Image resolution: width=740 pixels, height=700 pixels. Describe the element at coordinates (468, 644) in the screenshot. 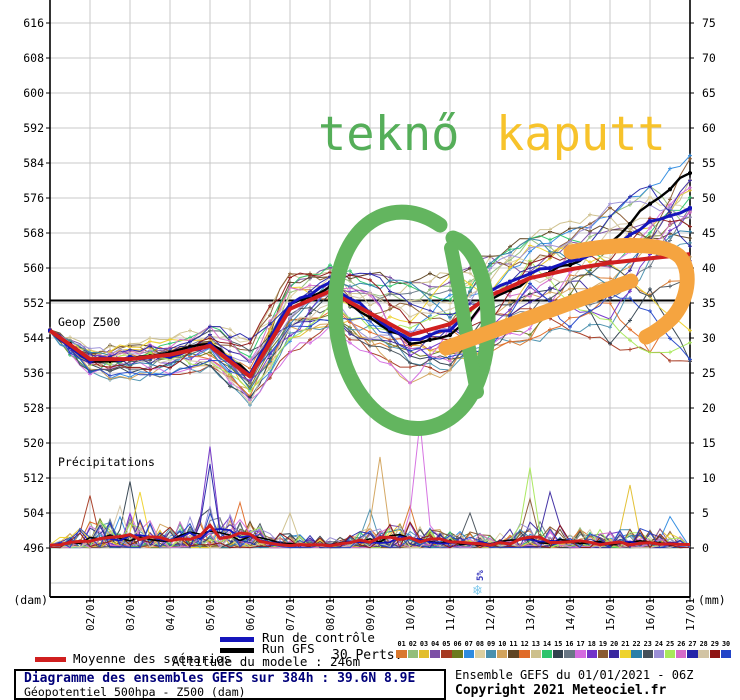

I see `perturbation-number: 07` at that location.